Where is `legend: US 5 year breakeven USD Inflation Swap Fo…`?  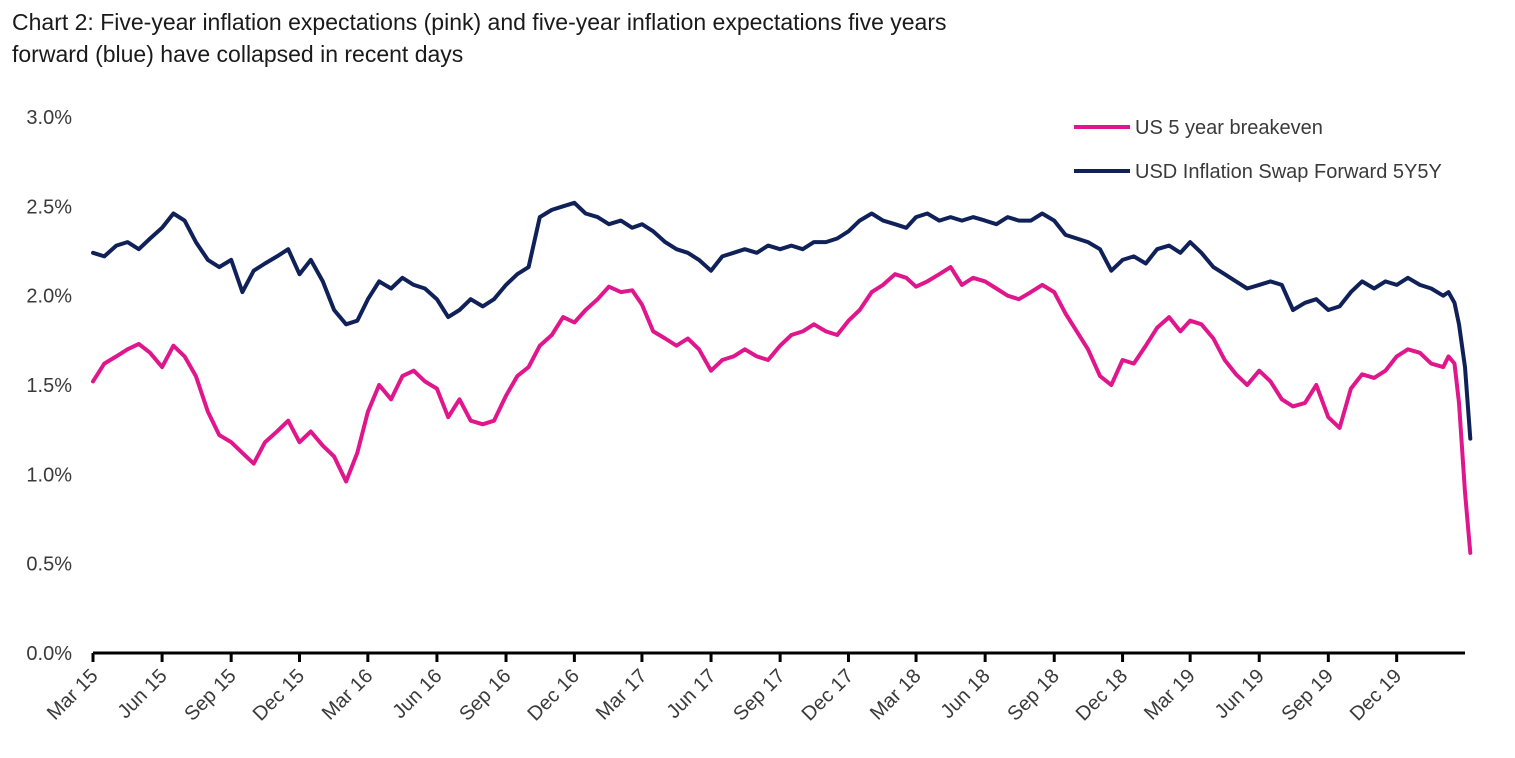
legend: US 5 year breakeven USD Inflation Swap Fo… is located at coordinates (1258, 150).